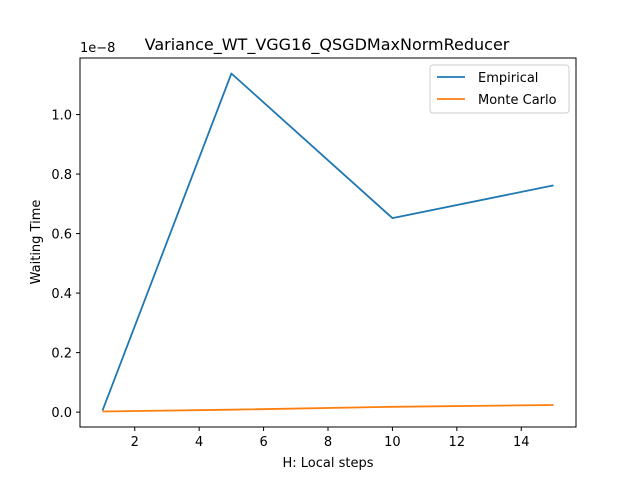  What do you see at coordinates (61, 175) in the screenshot?
I see `y-tick-label: 0.8` at bounding box center [61, 175].